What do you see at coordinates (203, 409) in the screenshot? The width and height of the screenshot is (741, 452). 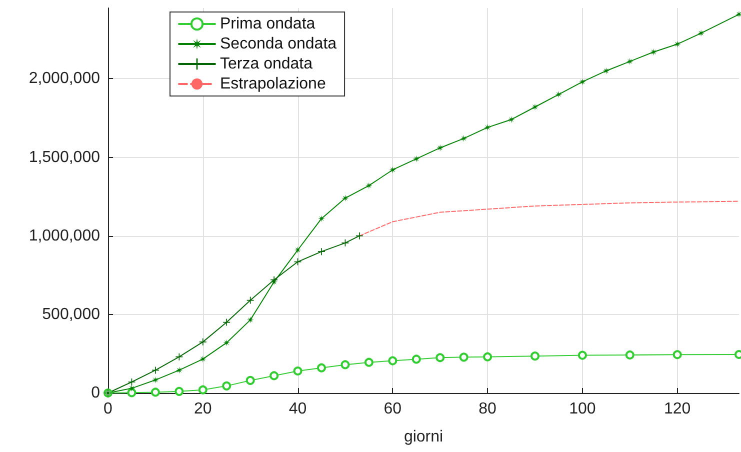 I see `x-tick-label: 20` at bounding box center [203, 409].